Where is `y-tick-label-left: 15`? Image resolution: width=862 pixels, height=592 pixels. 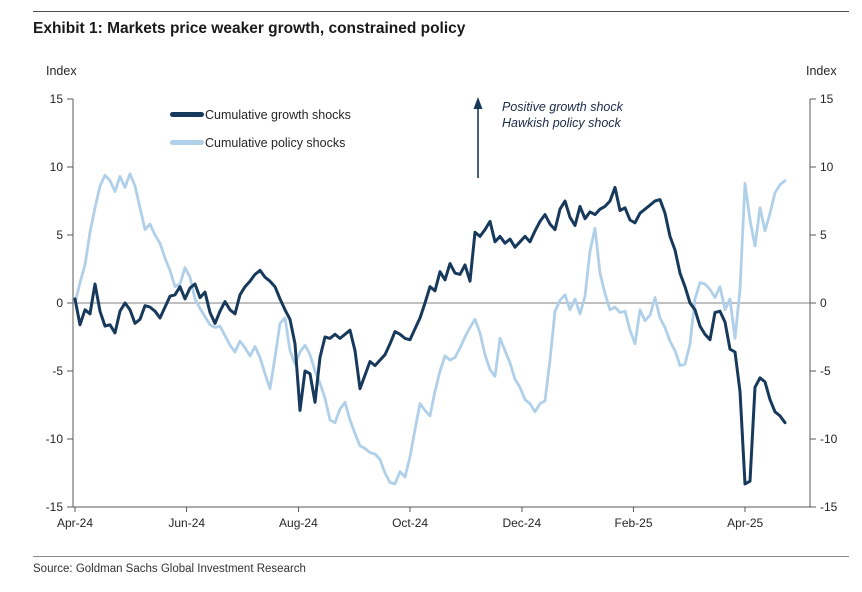
y-tick-label-left: 15 is located at coordinates (57, 99).